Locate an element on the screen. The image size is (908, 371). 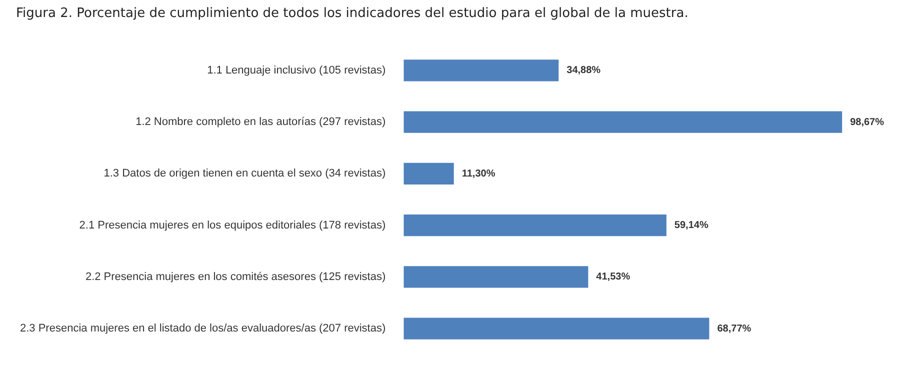
data-label: 68,77% is located at coordinates (734, 328).